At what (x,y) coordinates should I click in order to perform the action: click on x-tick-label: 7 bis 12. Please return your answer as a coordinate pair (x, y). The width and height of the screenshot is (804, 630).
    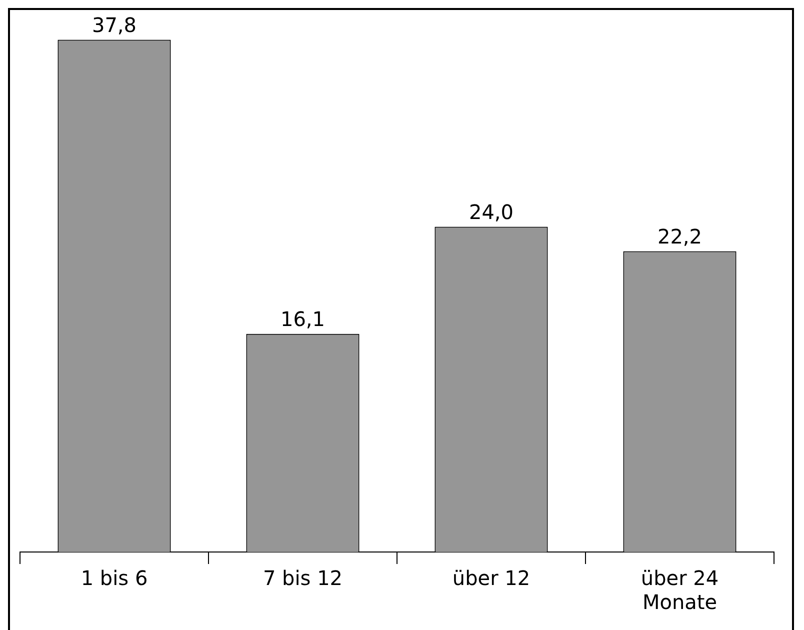
    Looking at the image, I should click on (302, 578).